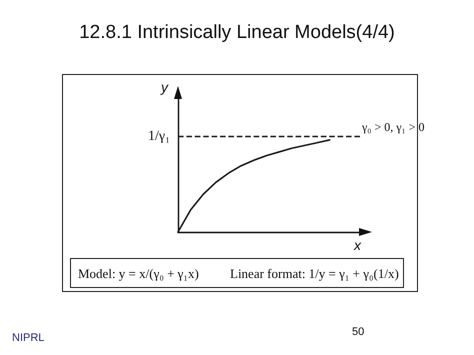 The image size is (474, 355). What do you see at coordinates (357, 245) in the screenshot?
I see `x-axis-title: x` at bounding box center [357, 245].